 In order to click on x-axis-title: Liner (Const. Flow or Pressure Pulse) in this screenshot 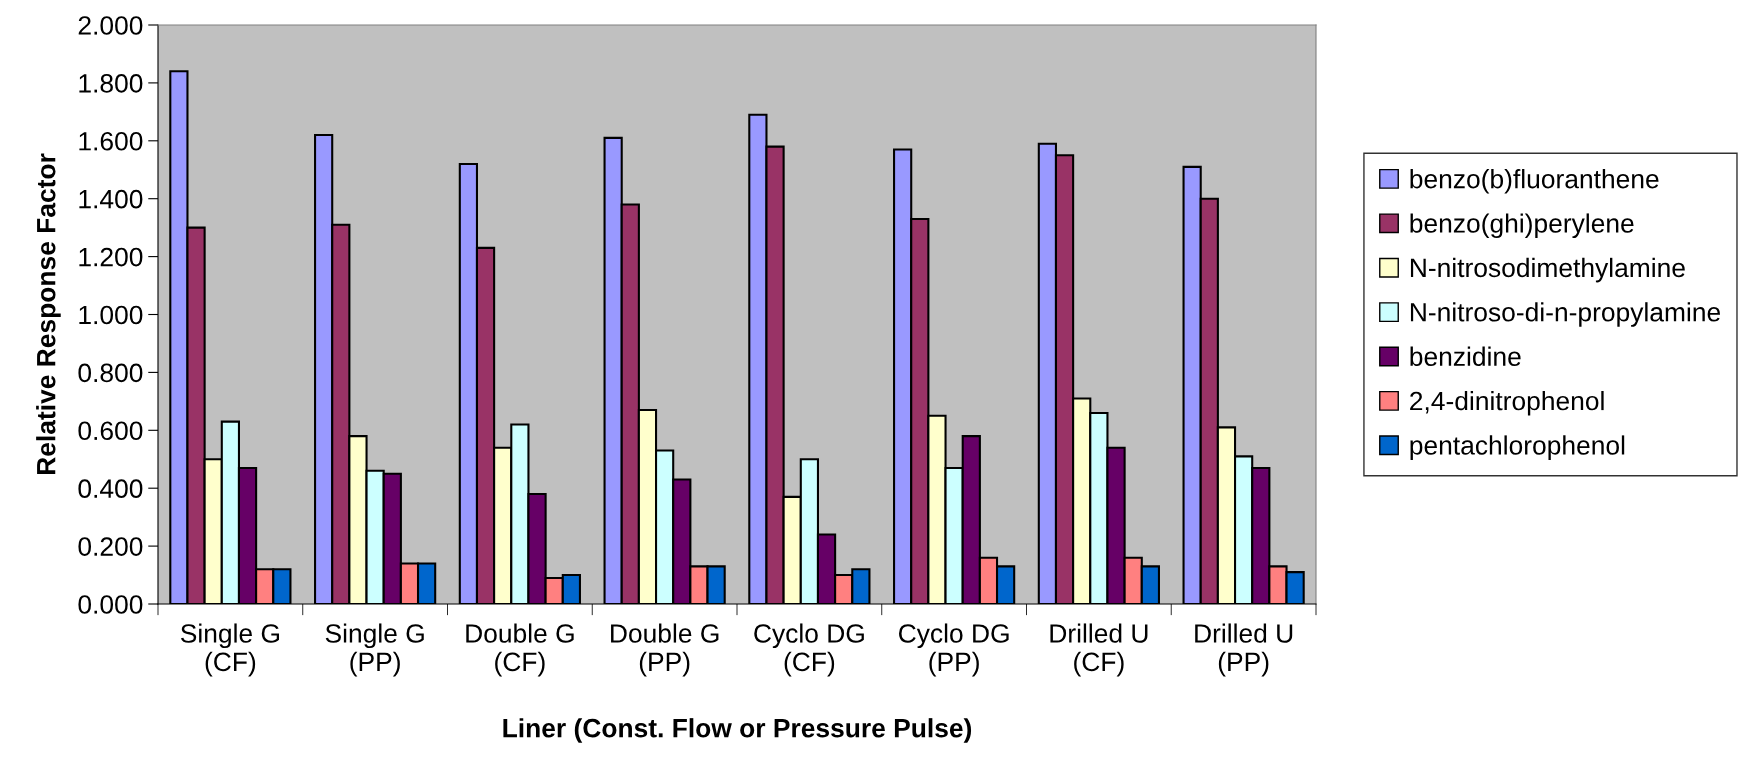, I will do `click(737, 730)`.